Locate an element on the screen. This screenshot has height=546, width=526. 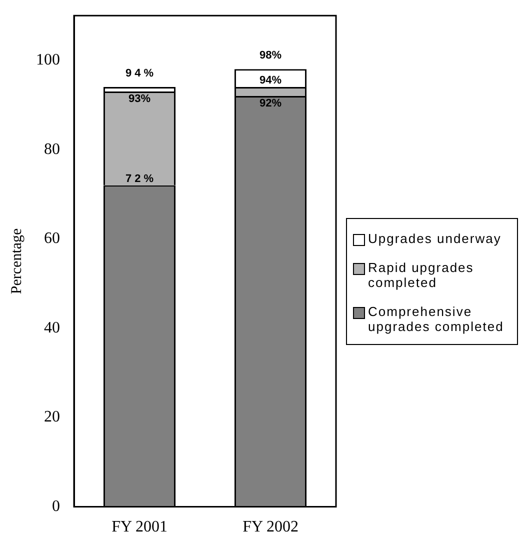
y-tick-label: 40 is located at coordinates (52, 327).